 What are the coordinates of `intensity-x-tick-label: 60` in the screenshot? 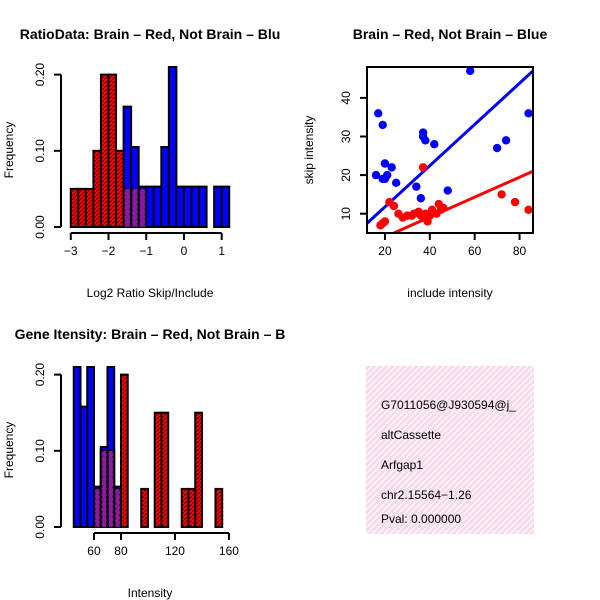 It's located at (94, 551).